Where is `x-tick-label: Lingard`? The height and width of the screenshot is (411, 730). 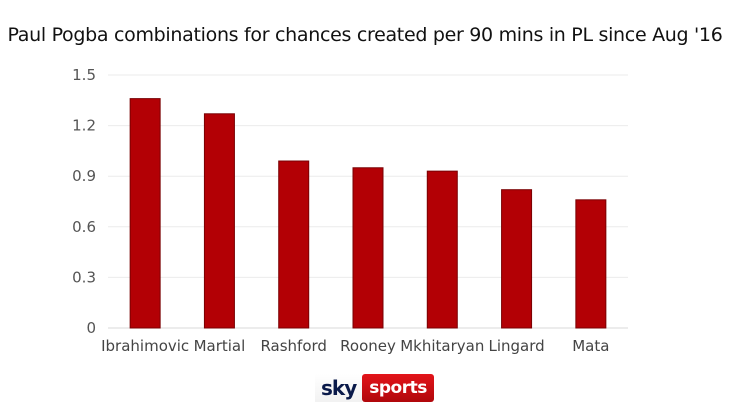 x-tick-label: Lingard is located at coordinates (516, 346).